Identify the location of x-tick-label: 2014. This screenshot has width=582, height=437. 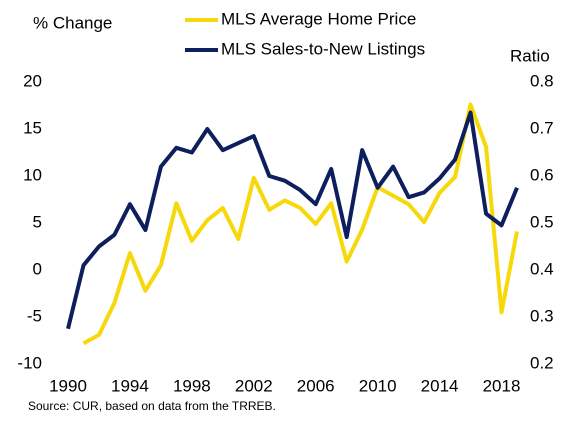
(440, 385).